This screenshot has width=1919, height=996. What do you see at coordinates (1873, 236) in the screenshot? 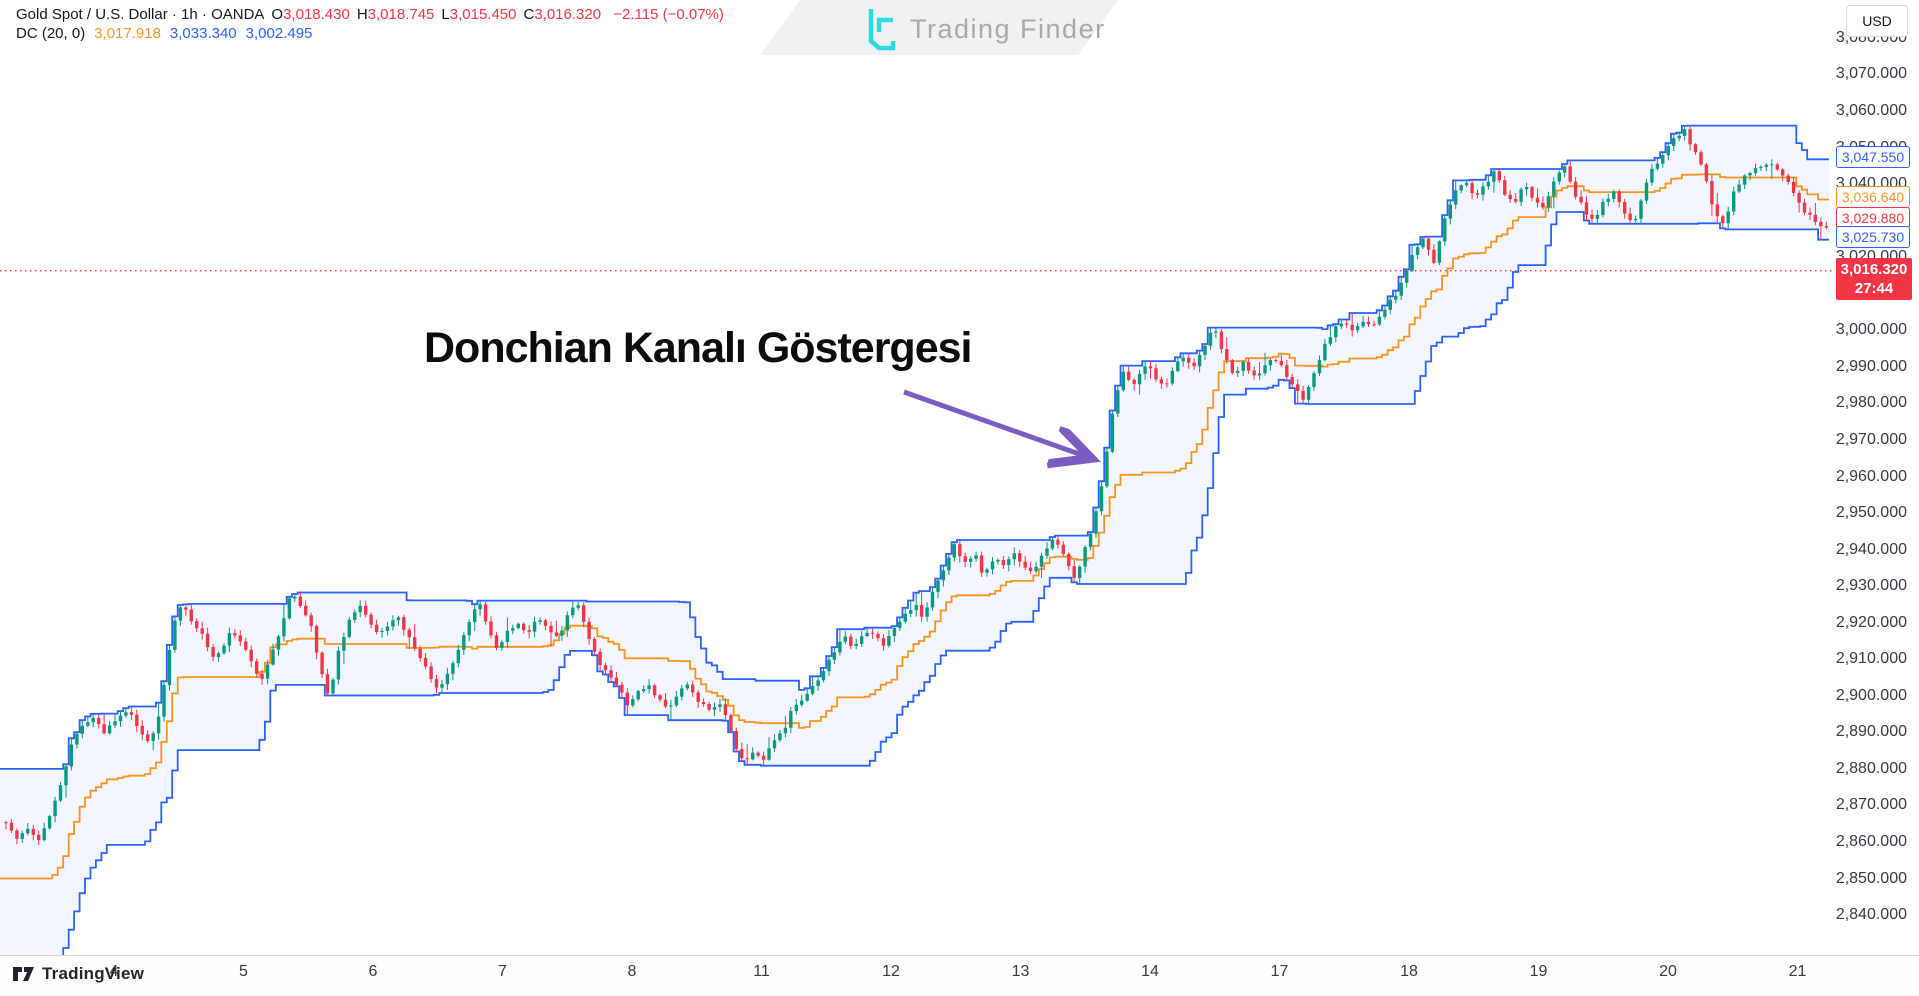
I see `indicator-price-tag: 3,025.730` at bounding box center [1873, 236].